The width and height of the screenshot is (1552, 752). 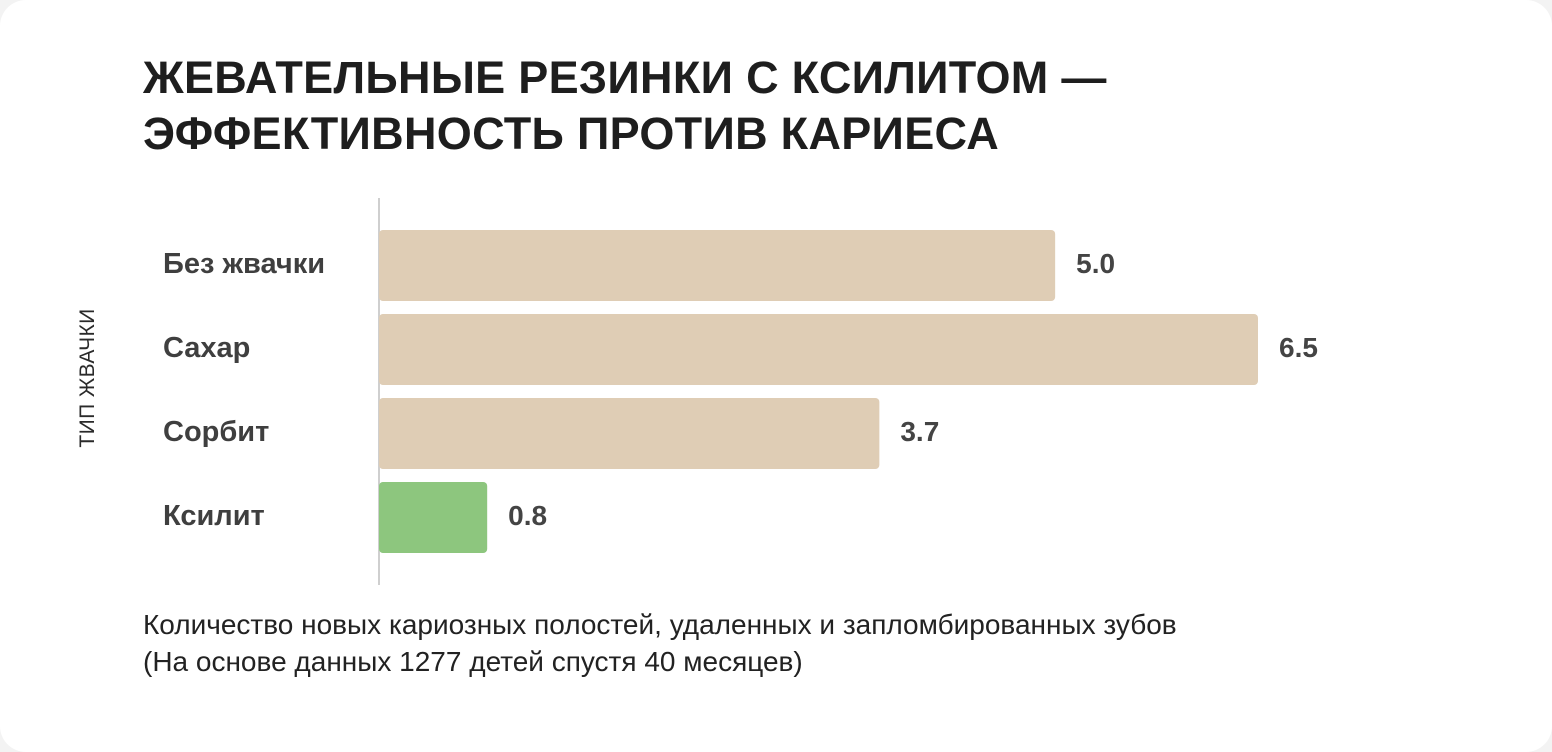 I want to click on category-label-4: Ксилит, so click(x=214, y=516).